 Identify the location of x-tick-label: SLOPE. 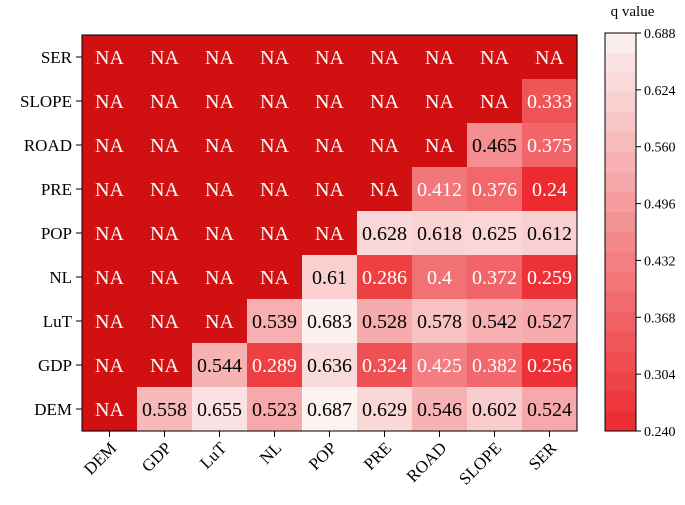
(480, 463).